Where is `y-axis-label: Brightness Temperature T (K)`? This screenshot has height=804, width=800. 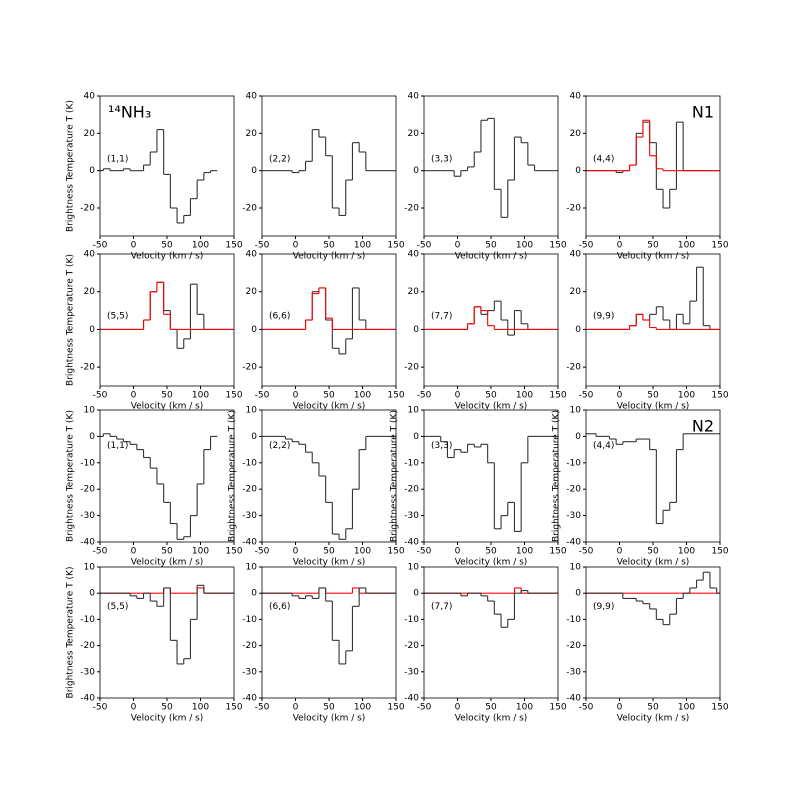 y-axis-label: Brightness Temperature T (K) is located at coordinates (71, 633).